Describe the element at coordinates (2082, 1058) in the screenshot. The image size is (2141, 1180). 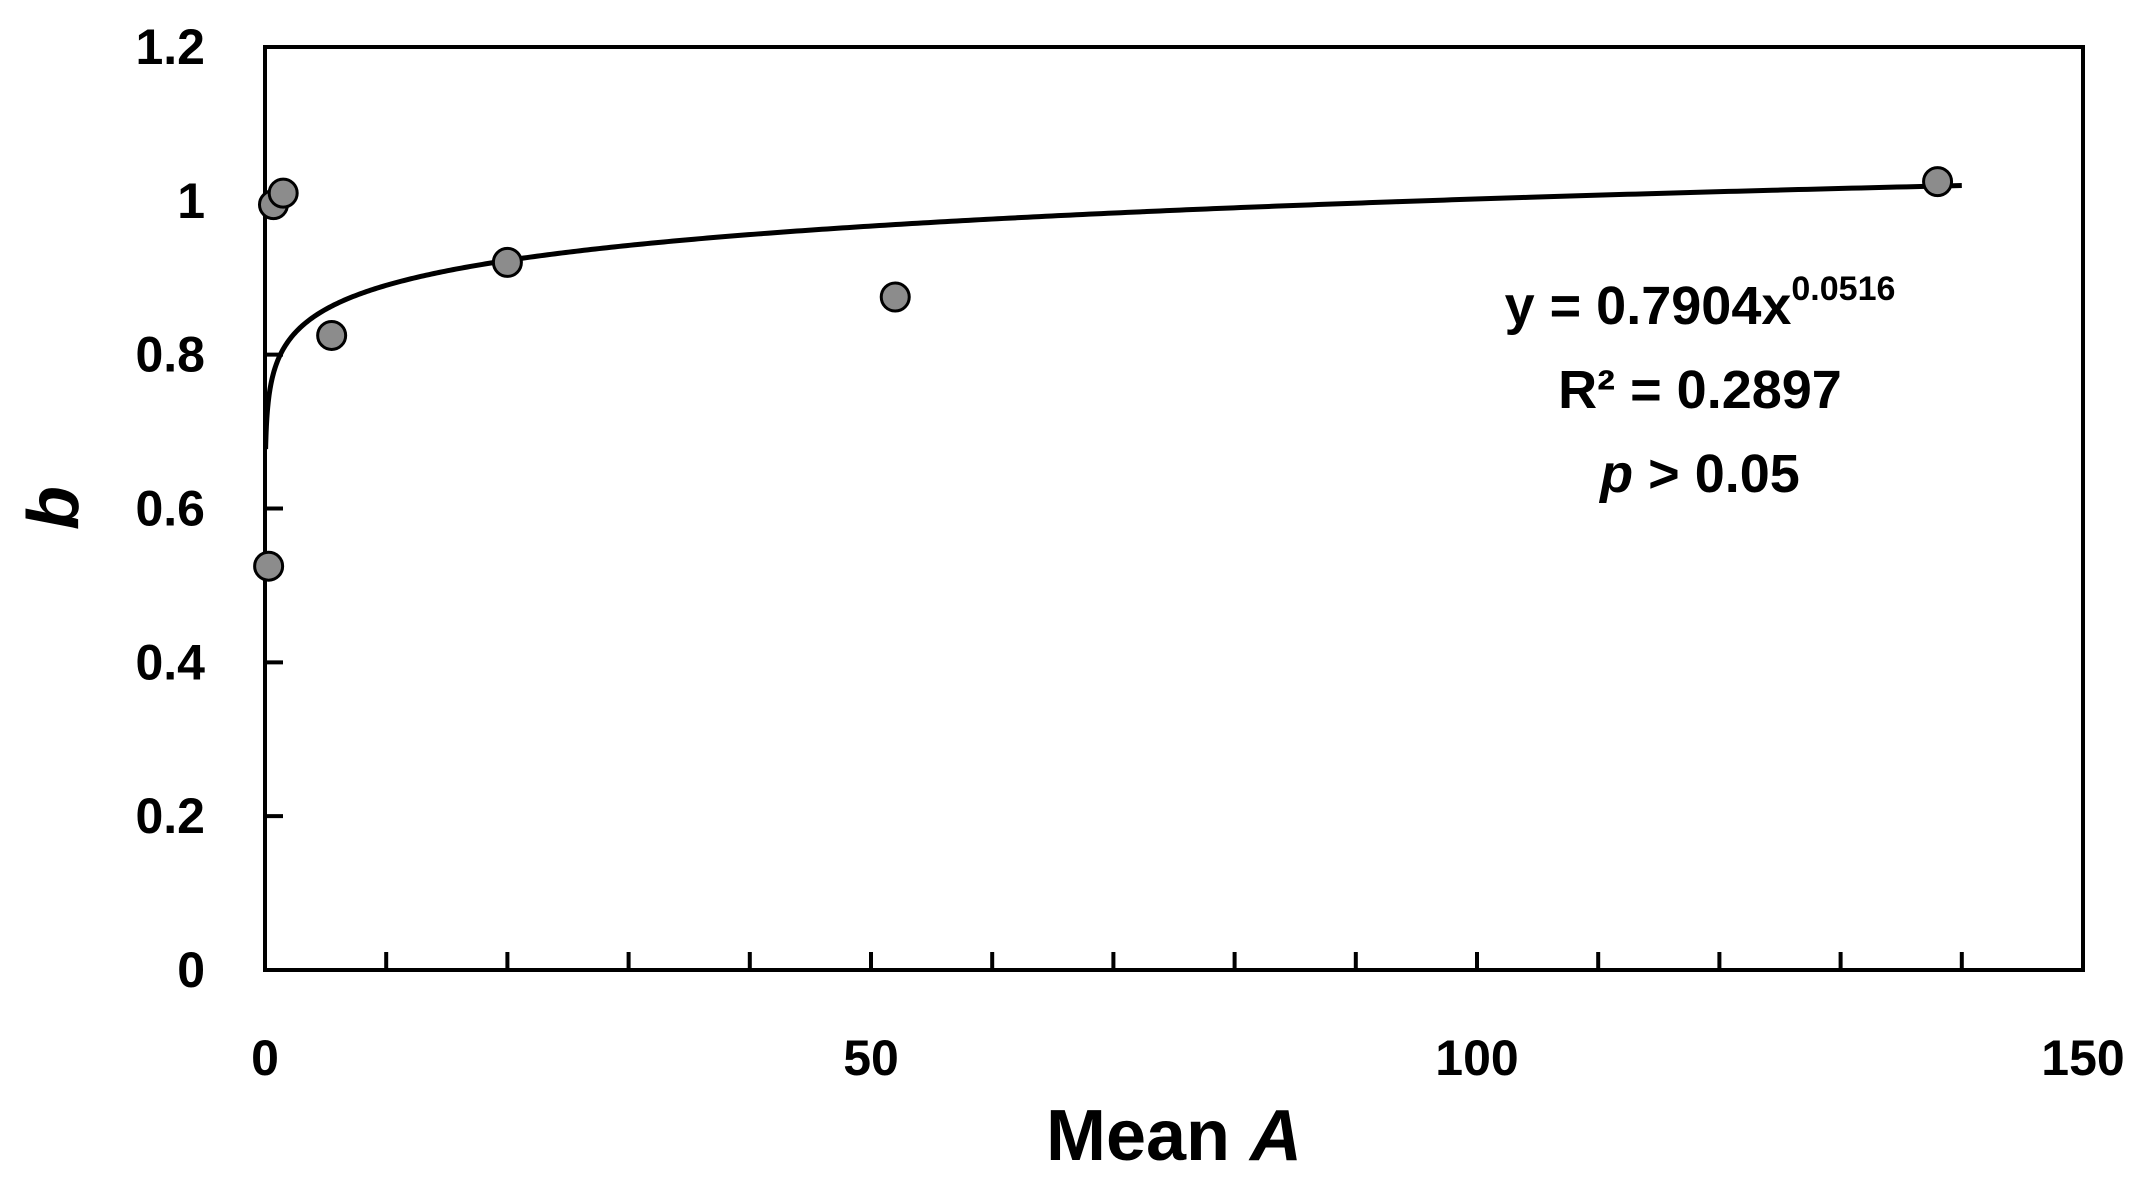
I see `x-tick-label: 150` at that location.